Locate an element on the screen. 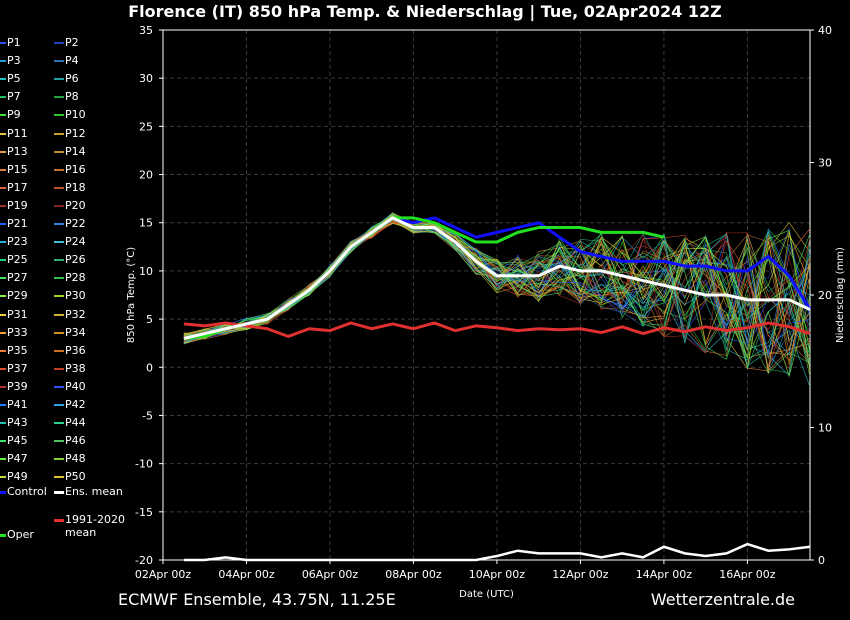 Image resolution: width=850 pixels, height=620 pixels. legend-label: P38 is located at coordinates (75, 368).